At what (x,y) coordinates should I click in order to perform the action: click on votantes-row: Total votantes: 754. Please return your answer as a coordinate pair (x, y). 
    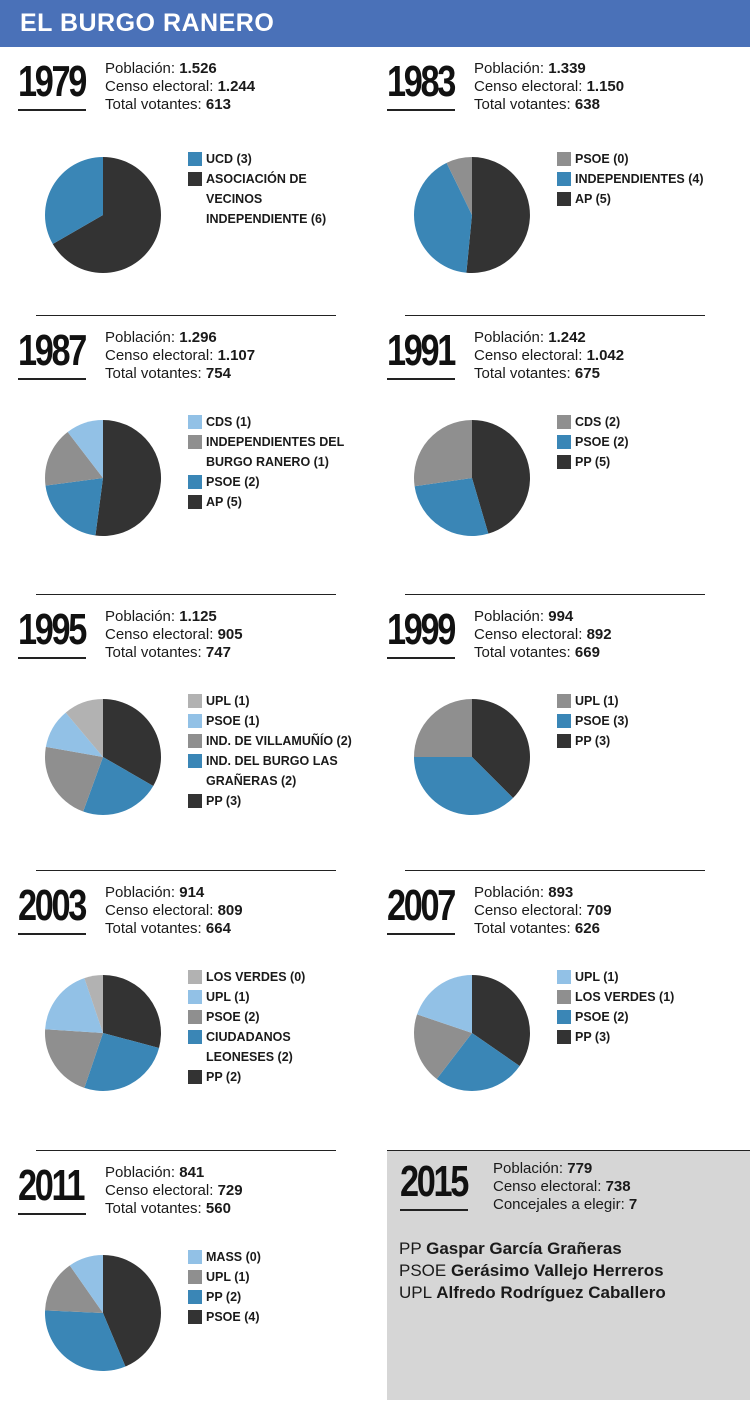
    Looking at the image, I should click on (180, 374).